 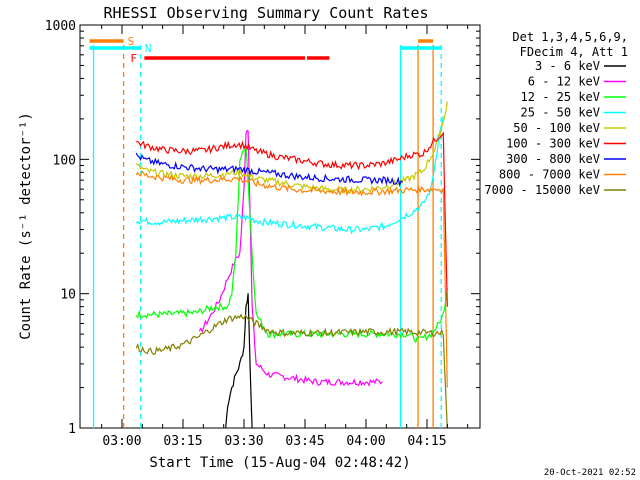 What do you see at coordinates (567, 66) in the screenshot?
I see `legend-entry-label: 3 - 6 keV` at bounding box center [567, 66].